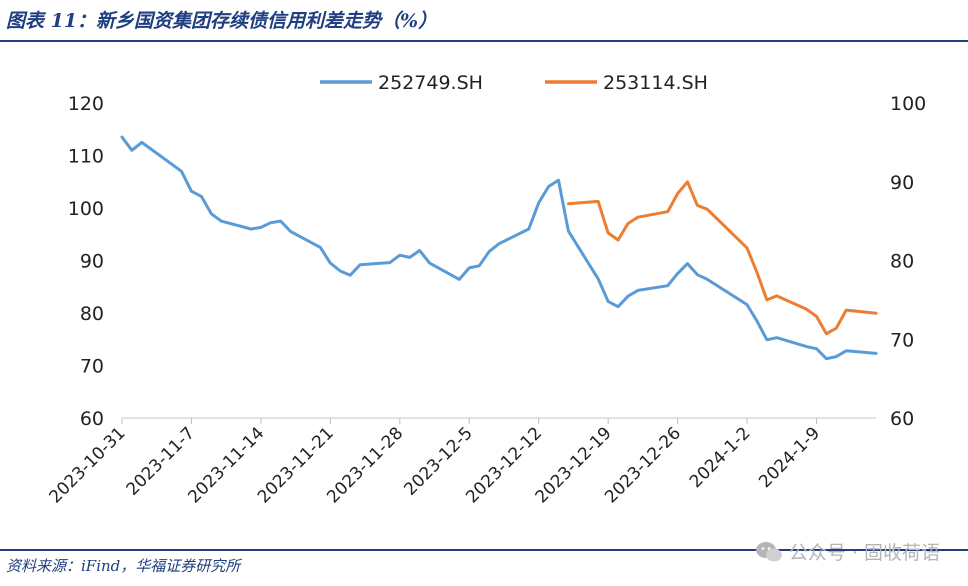  Describe the element at coordinates (88, 465) in the screenshot. I see `x-tick-label: 2023-10-31` at that location.